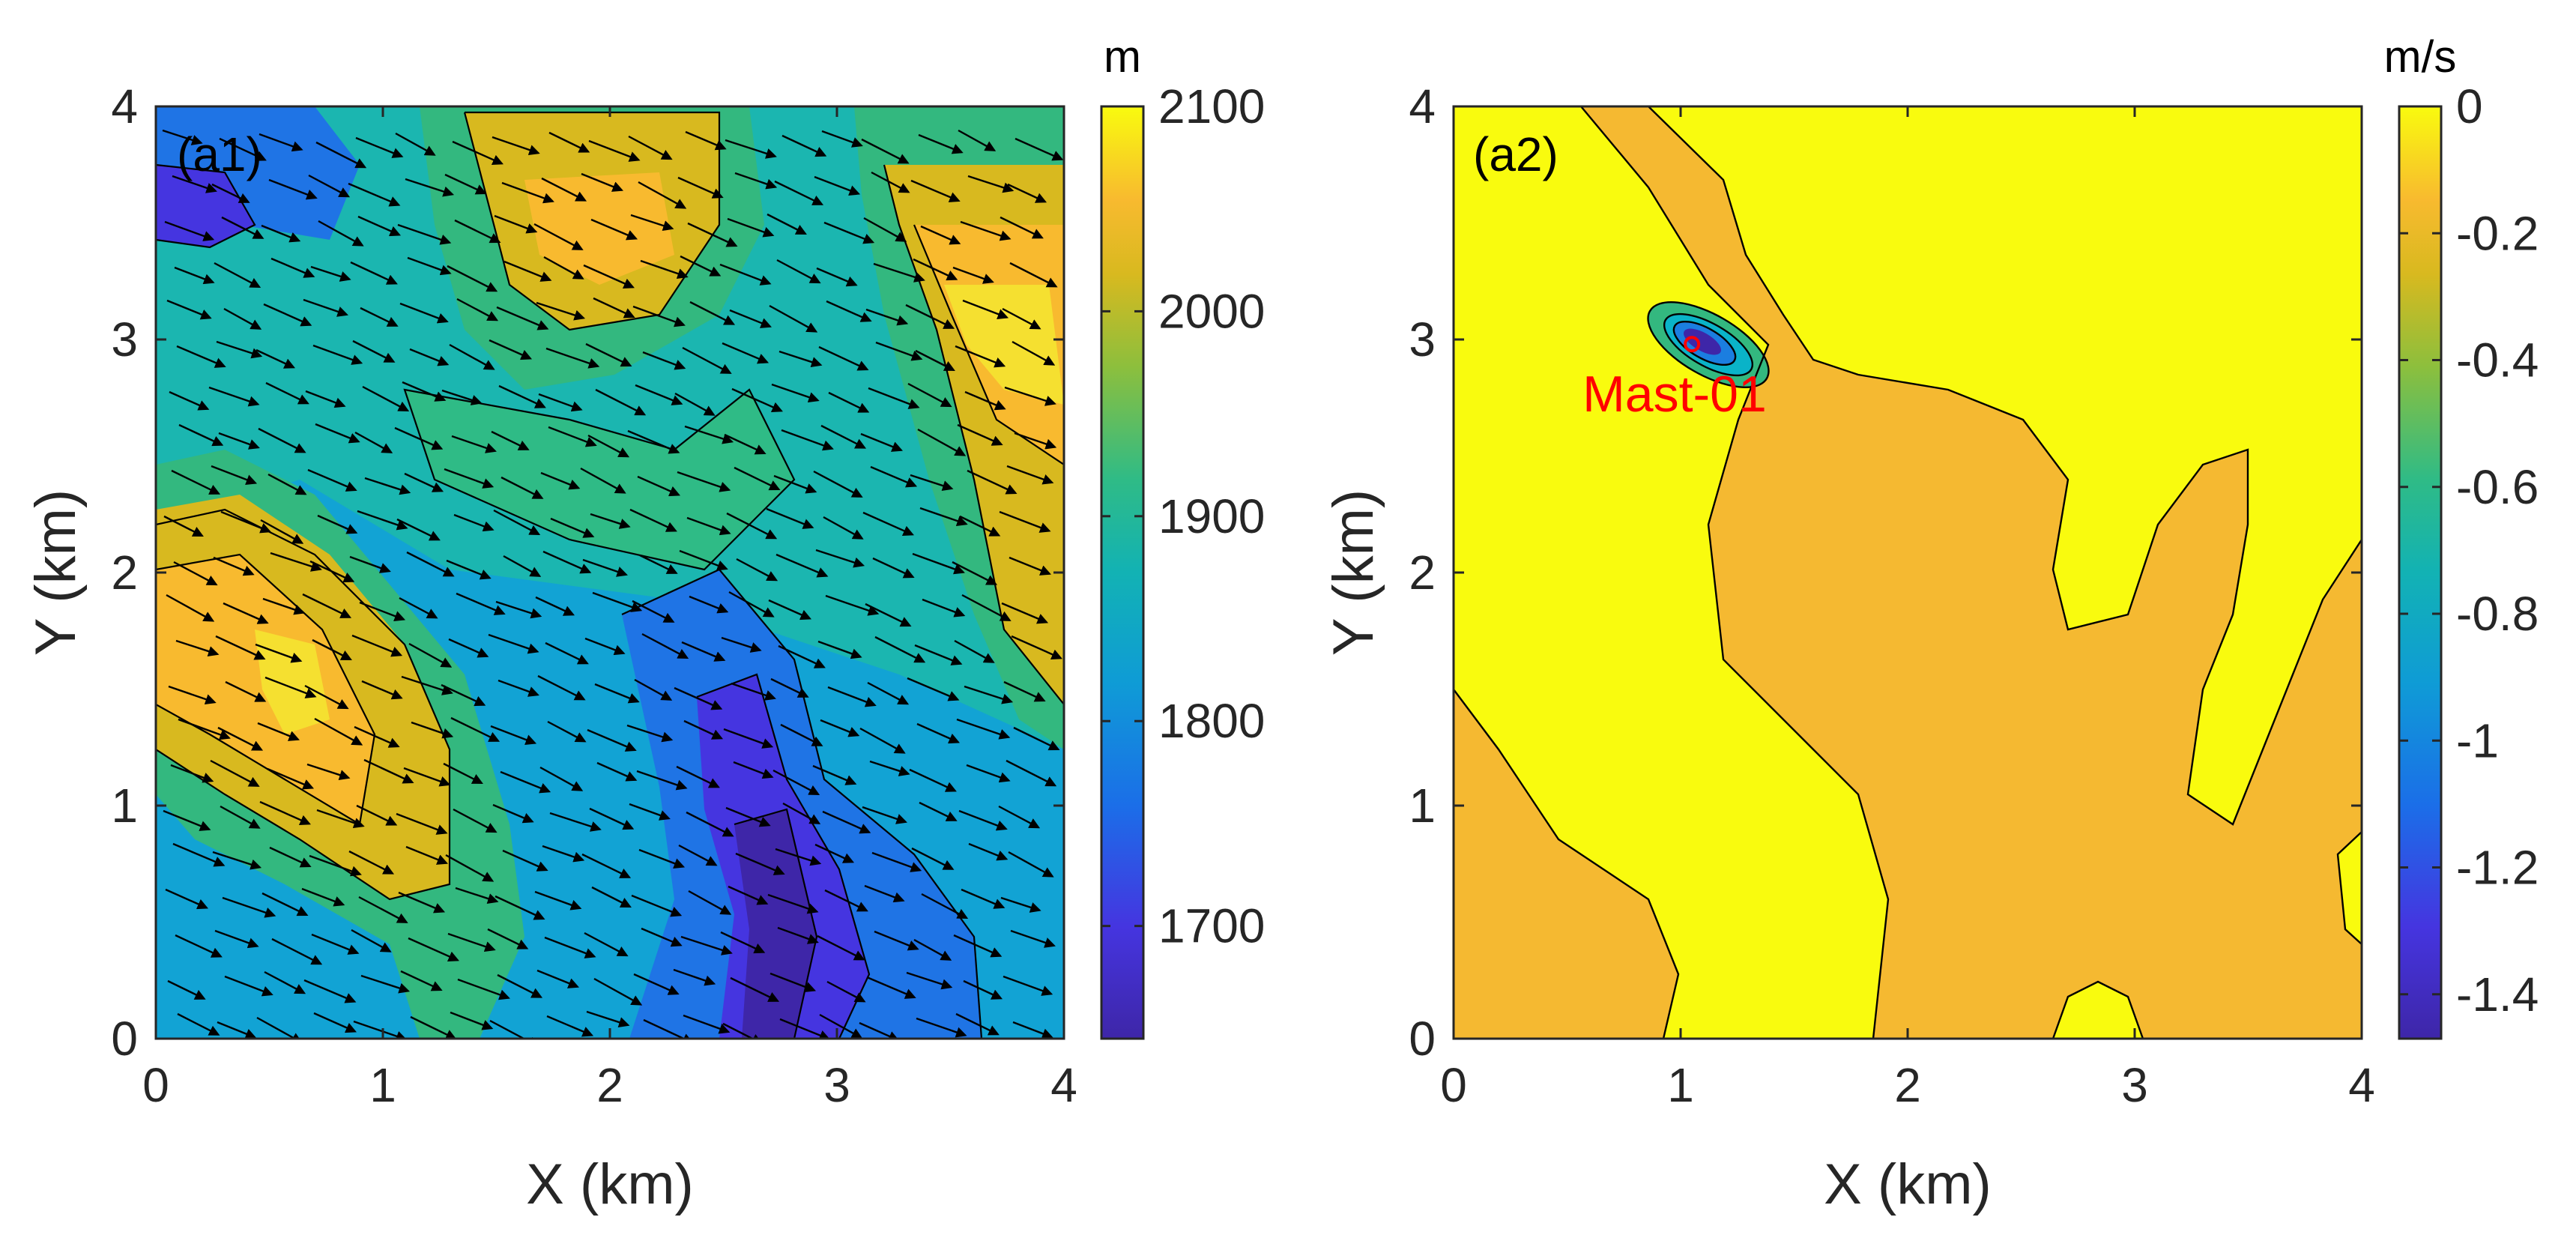  I want to click on colorbar-tick-label: 1800, so click(1211, 721).